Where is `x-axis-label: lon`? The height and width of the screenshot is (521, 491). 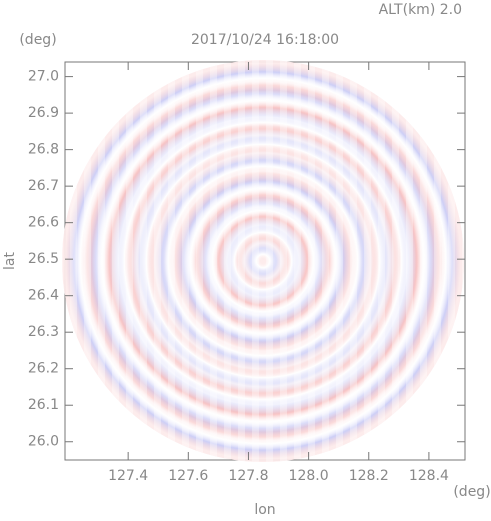
x-axis-label: lon is located at coordinates (264, 510).